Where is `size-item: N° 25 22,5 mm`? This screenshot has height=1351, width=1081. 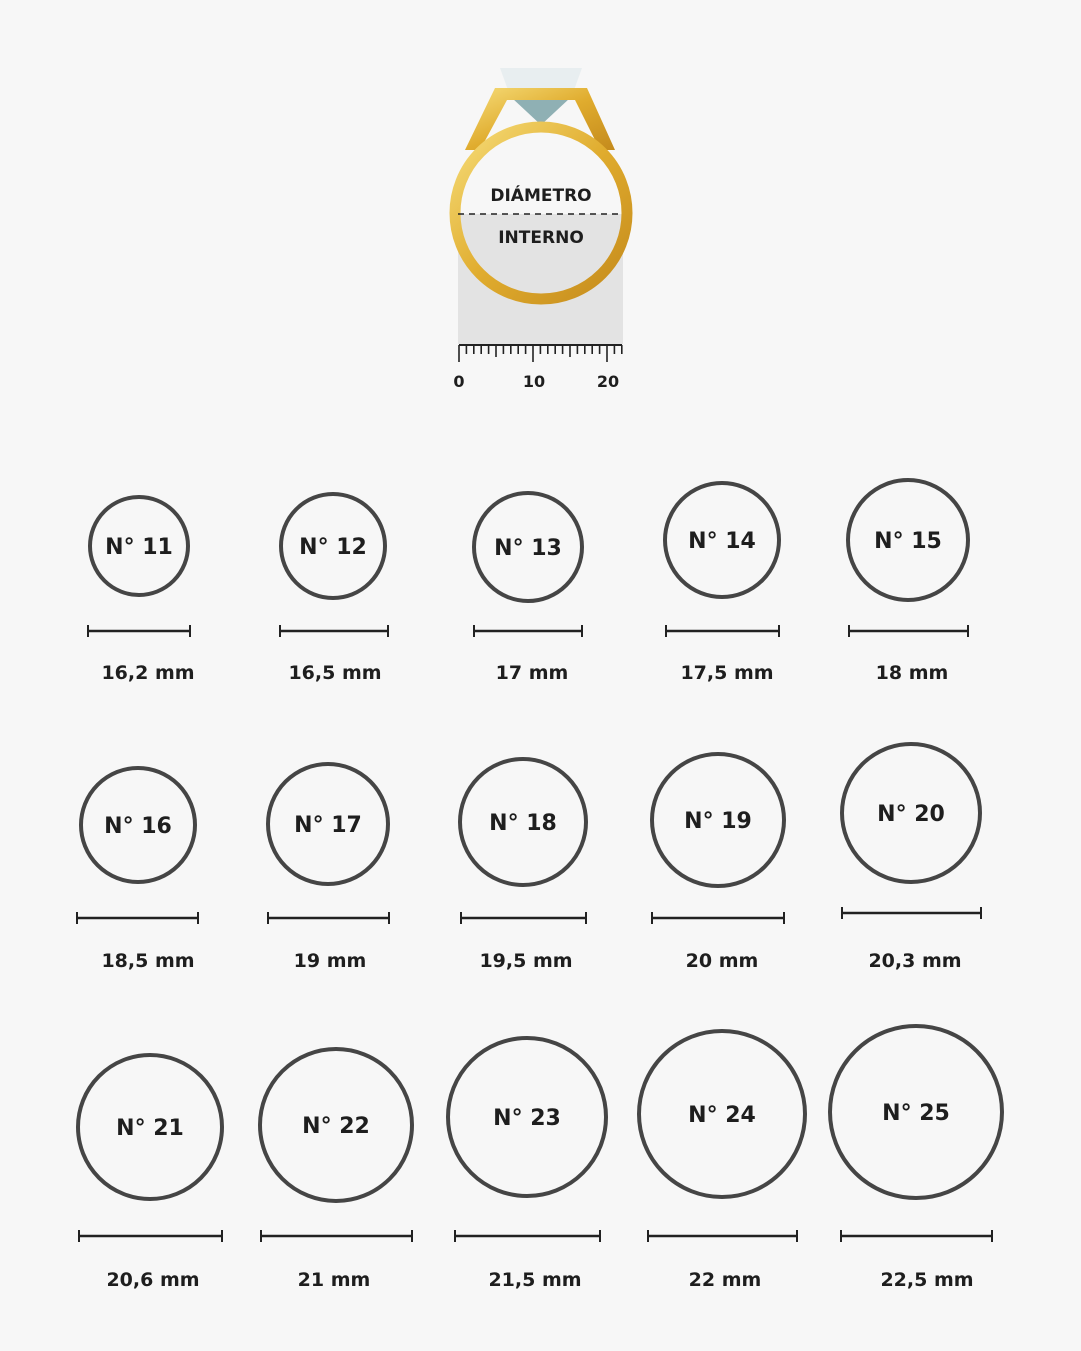
size-item: N° 25 22,5 mm is located at coordinates (916, 1157).